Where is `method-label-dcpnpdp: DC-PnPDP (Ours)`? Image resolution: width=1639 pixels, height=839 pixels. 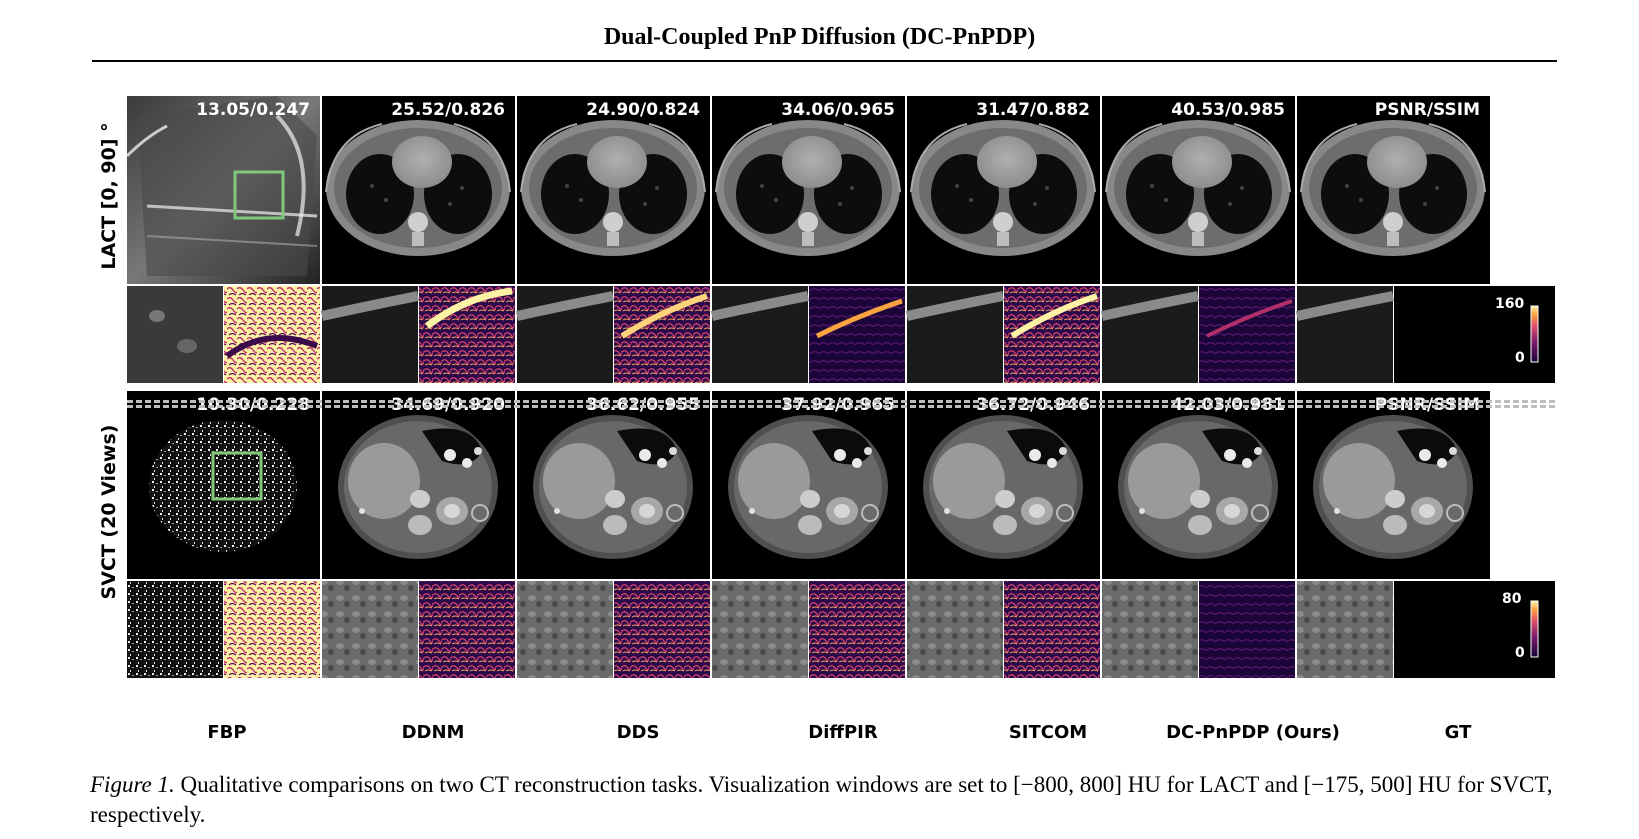 method-label-dcpnpdp: DC-PnPDP (Ours) is located at coordinates (1253, 732).